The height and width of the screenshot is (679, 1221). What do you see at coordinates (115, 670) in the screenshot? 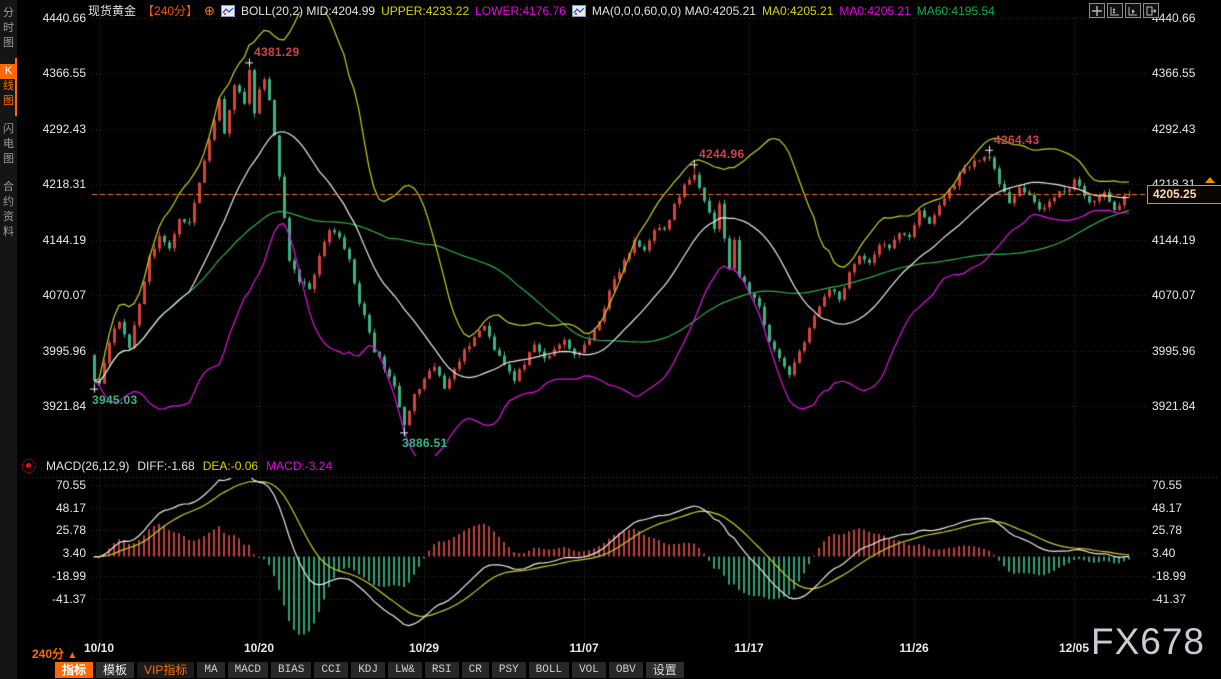
I see `indicator-tab-模板: 模板` at bounding box center [115, 670].